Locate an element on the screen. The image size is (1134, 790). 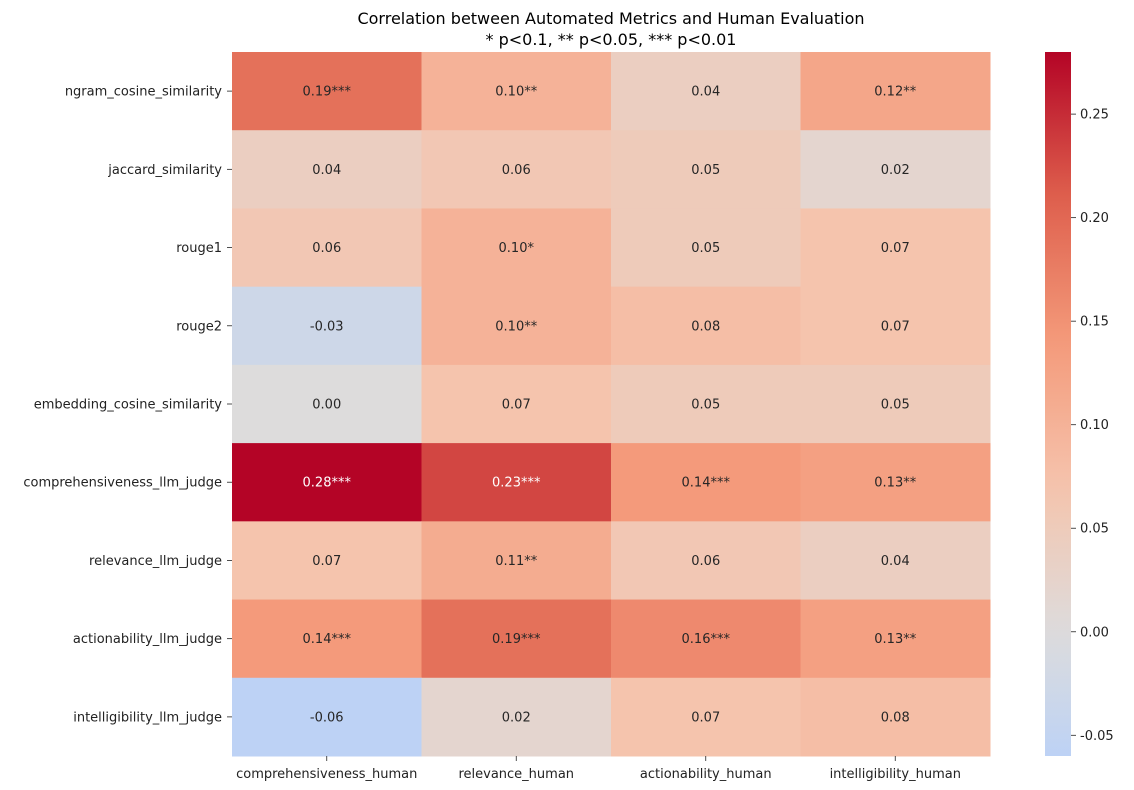
cell-annotation: 0.16*** is located at coordinates (706, 639).